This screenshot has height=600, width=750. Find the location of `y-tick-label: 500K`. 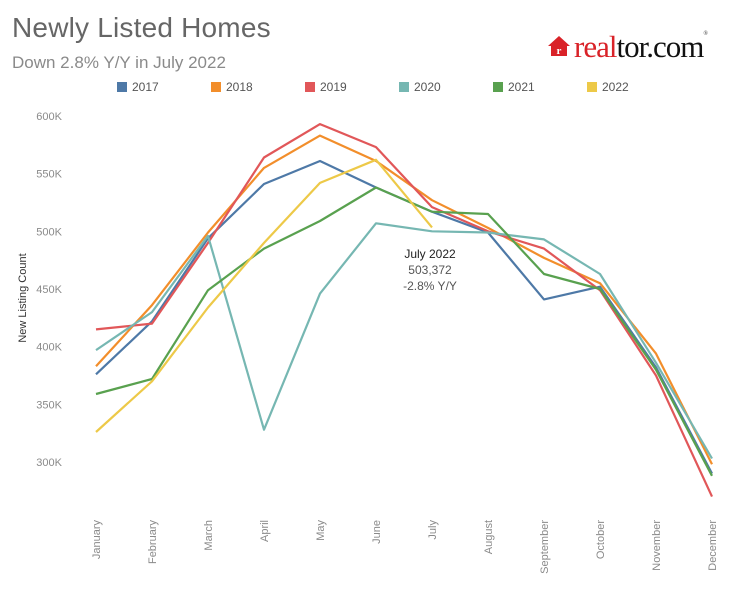

y-tick-label: 500K is located at coordinates (49, 232).